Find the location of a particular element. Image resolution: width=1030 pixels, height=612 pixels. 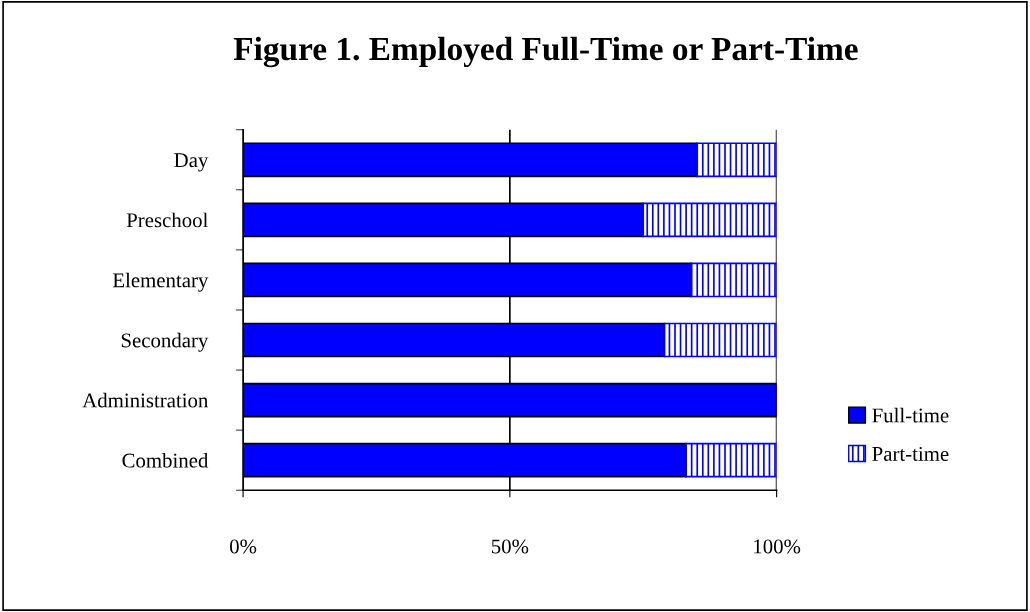

y-tick-label: Combined is located at coordinates (165, 460).